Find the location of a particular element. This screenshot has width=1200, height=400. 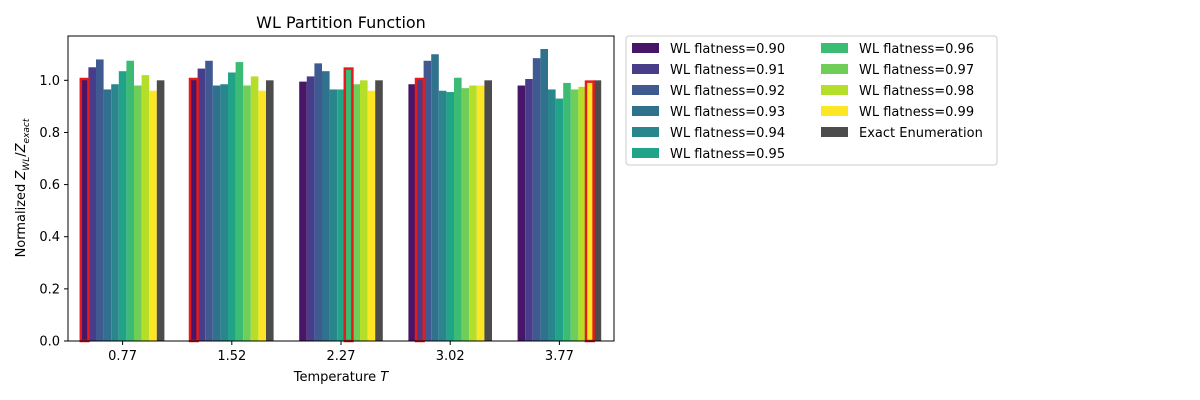

y-tick-label: 0.6 is located at coordinates (49, 185).